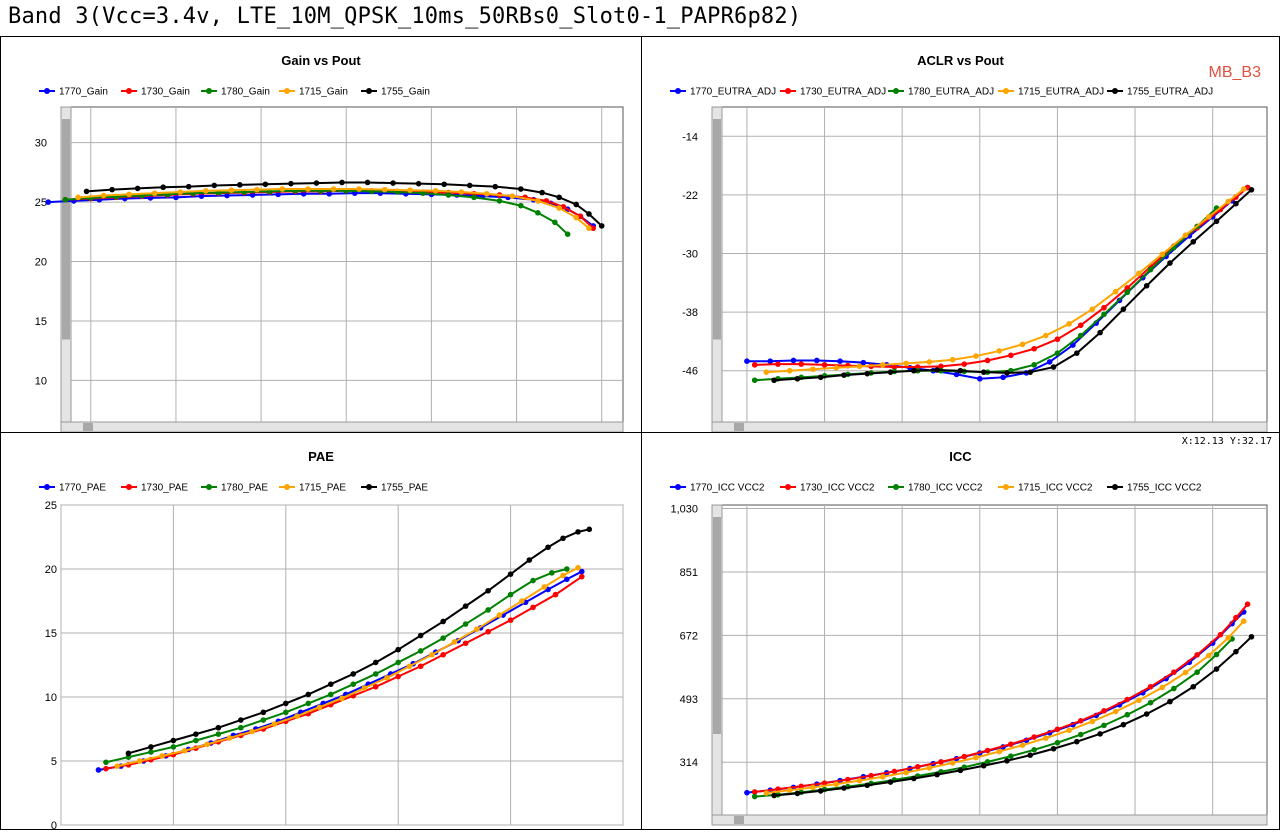  What do you see at coordinates (747, 828) in the screenshot?
I see `x-tick-label: 15` at bounding box center [747, 828].